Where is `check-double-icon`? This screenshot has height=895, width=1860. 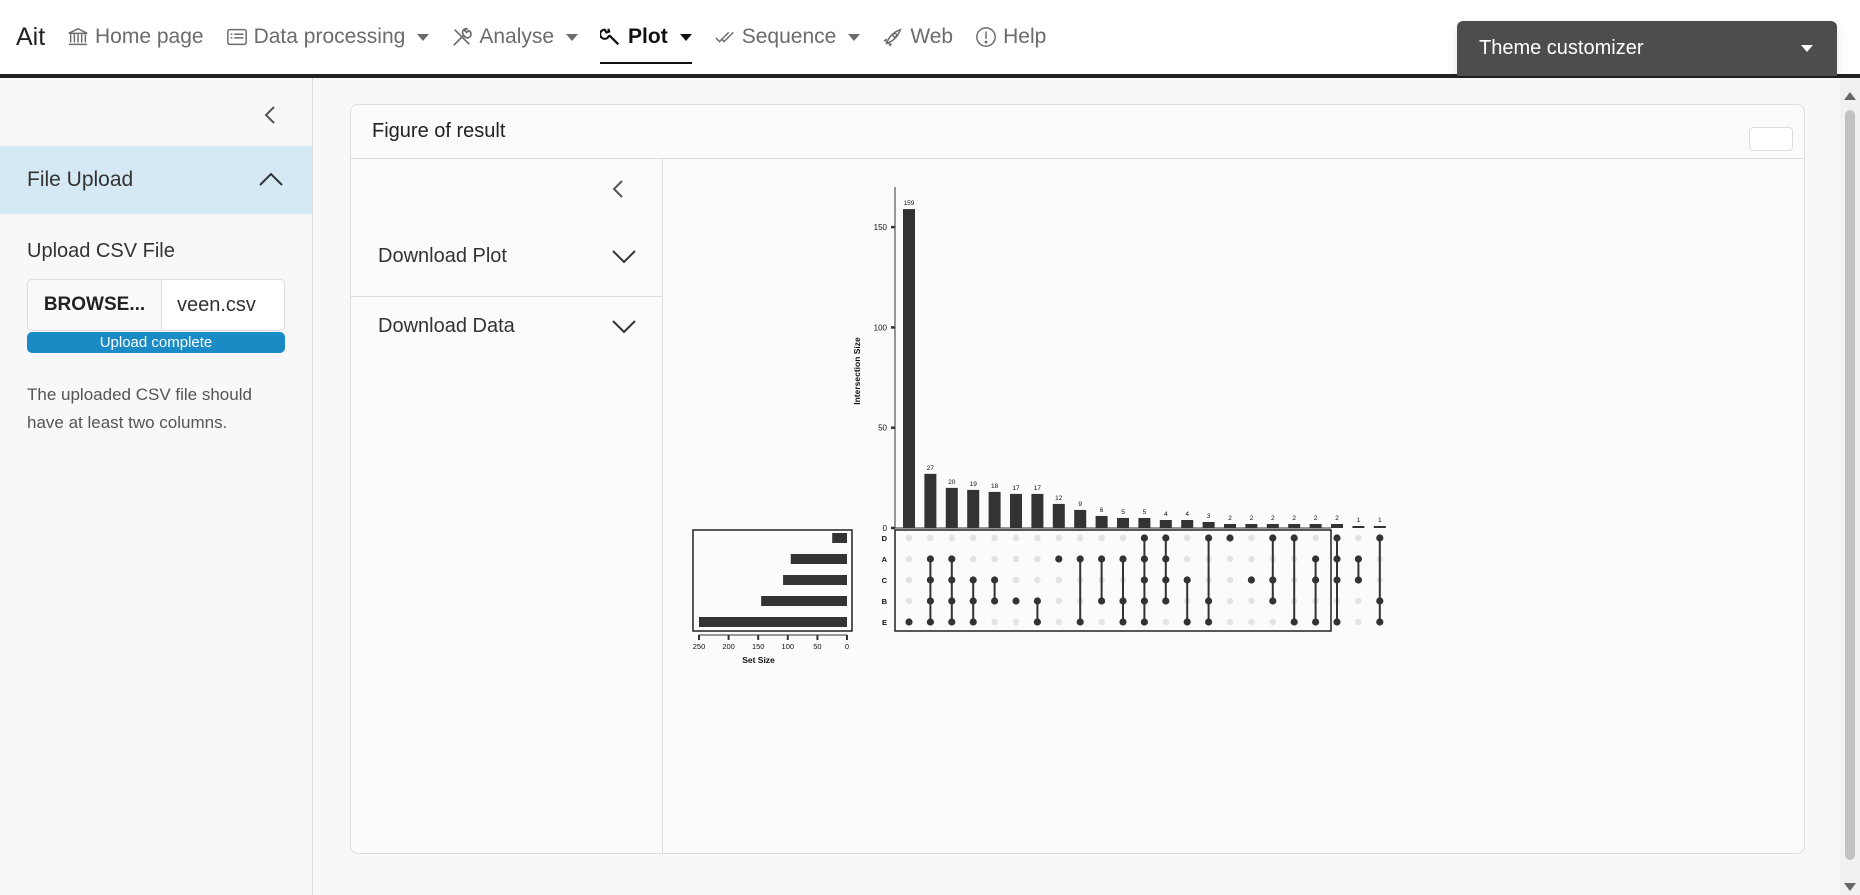 check-double-icon is located at coordinates (724, 37).